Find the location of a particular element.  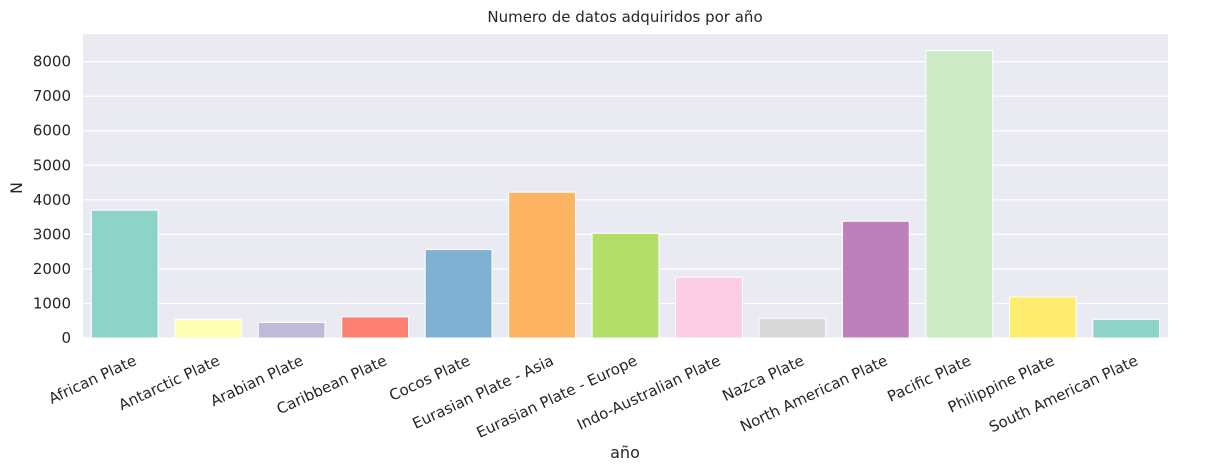

y-tick-label: 1000 is located at coordinates (52, 303).